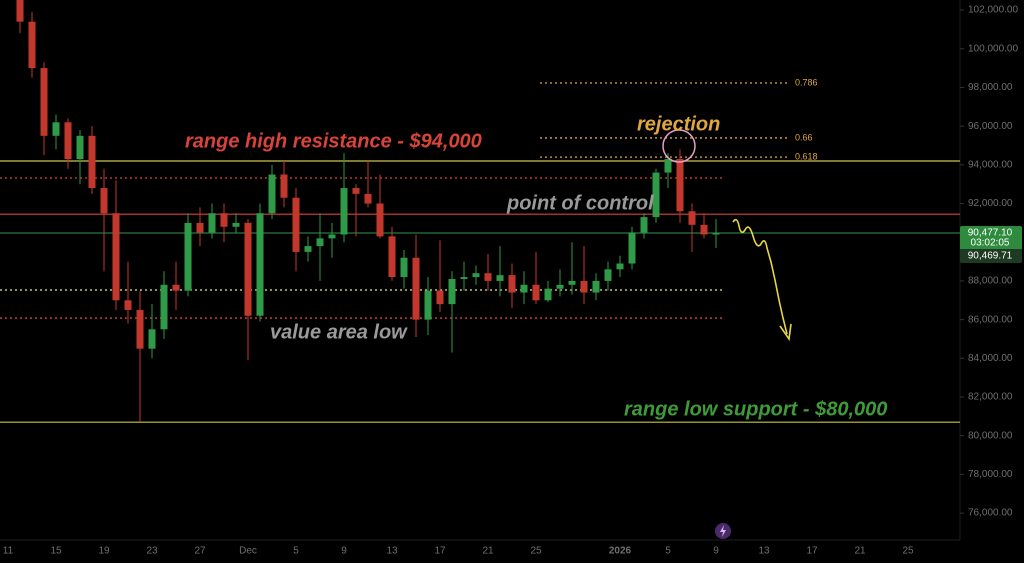 Image resolution: width=1024 pixels, height=563 pixels. What do you see at coordinates (804, 137) in the screenshot?
I see `fib-label: 0.66` at bounding box center [804, 137].